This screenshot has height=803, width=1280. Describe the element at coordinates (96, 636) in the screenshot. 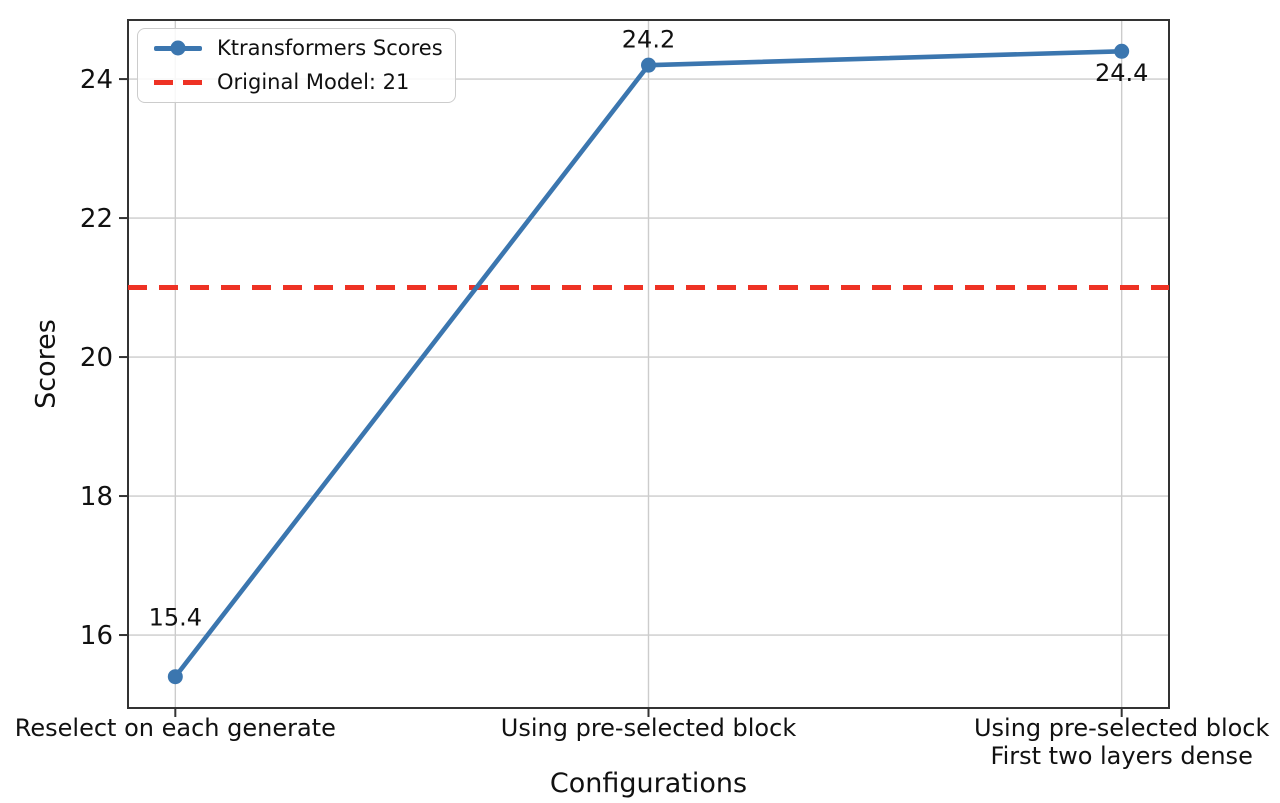

I see `y-tick-label: 16` at that location.